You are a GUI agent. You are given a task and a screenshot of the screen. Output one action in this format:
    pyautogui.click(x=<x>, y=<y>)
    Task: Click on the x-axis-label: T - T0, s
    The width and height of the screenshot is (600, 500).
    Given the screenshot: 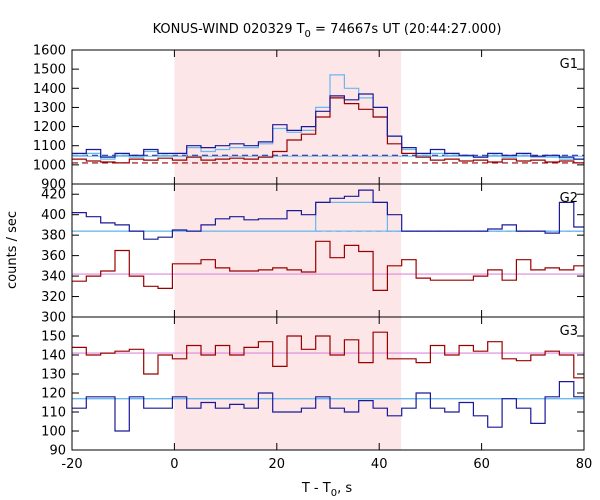 What is the action you would take?
    pyautogui.click(x=326, y=490)
    